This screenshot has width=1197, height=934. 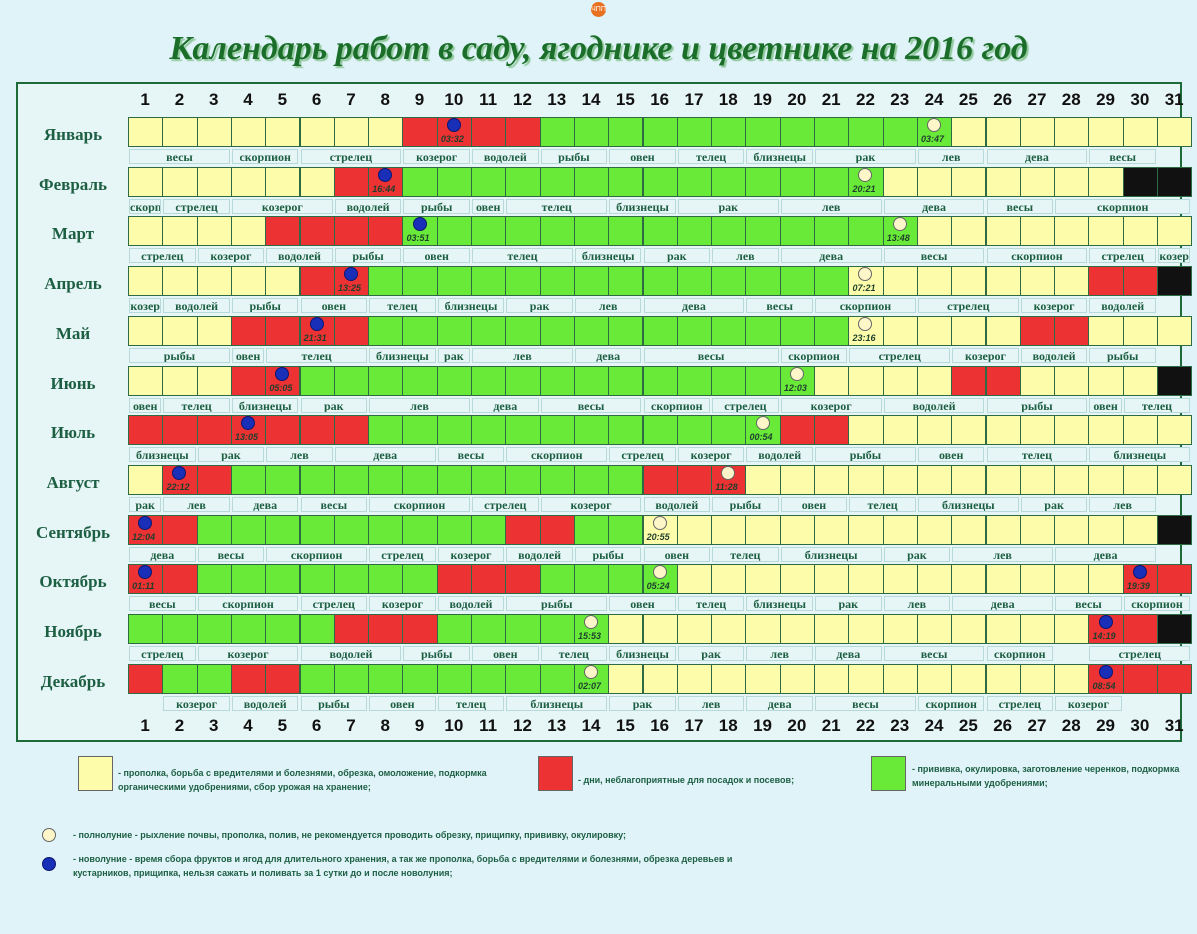 I want to click on day-number-10: 10, so click(x=454, y=725).